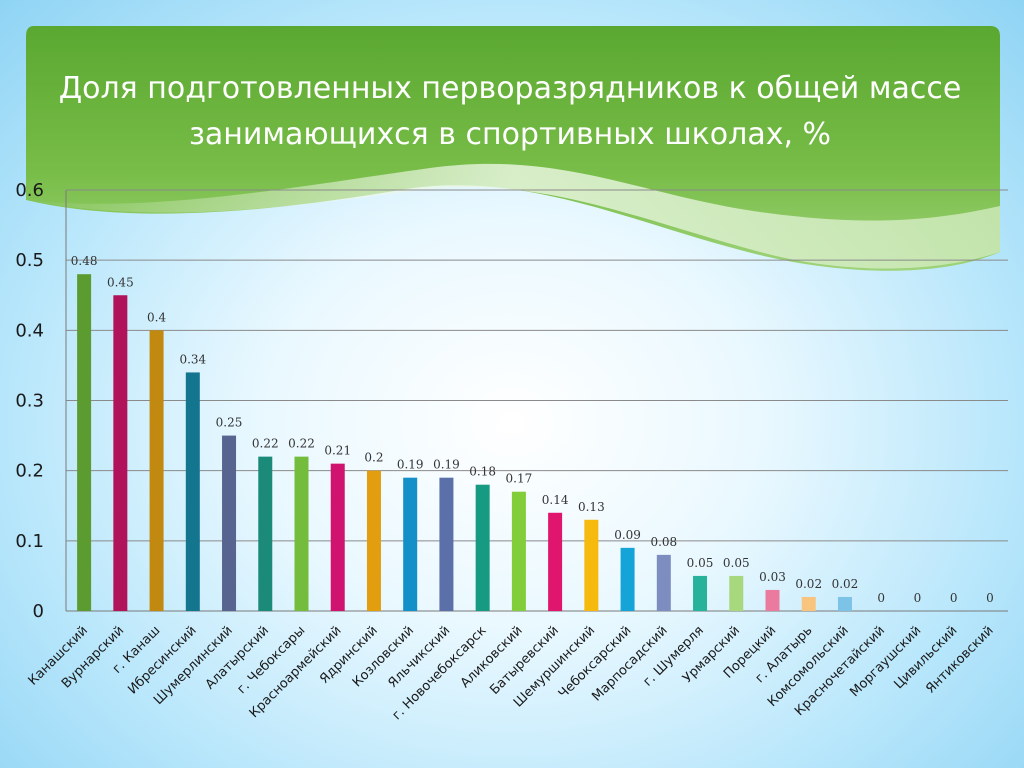 This screenshot has height=768, width=1024. Describe the element at coordinates (373, 458) in the screenshot. I see `data-label: 0.2` at that location.